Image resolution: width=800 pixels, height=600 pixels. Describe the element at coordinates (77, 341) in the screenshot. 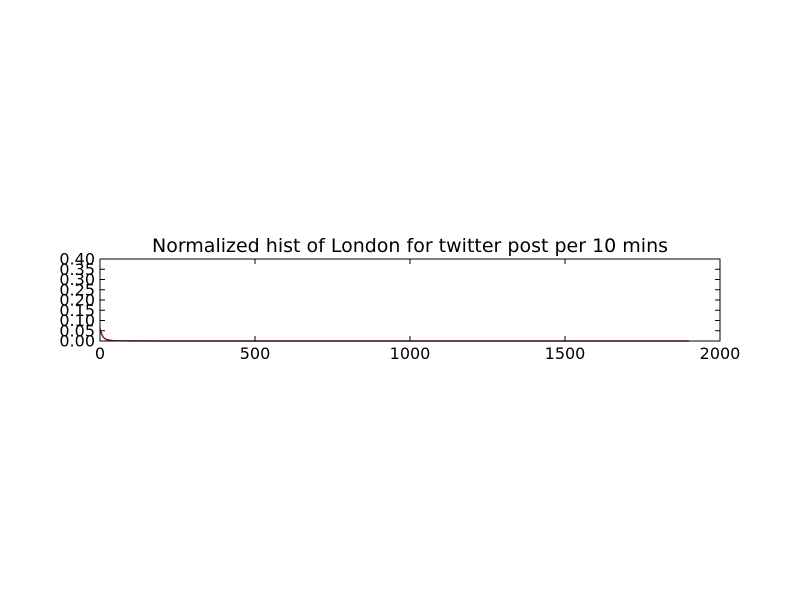

I see `y-tick-label: 0.00` at that location.